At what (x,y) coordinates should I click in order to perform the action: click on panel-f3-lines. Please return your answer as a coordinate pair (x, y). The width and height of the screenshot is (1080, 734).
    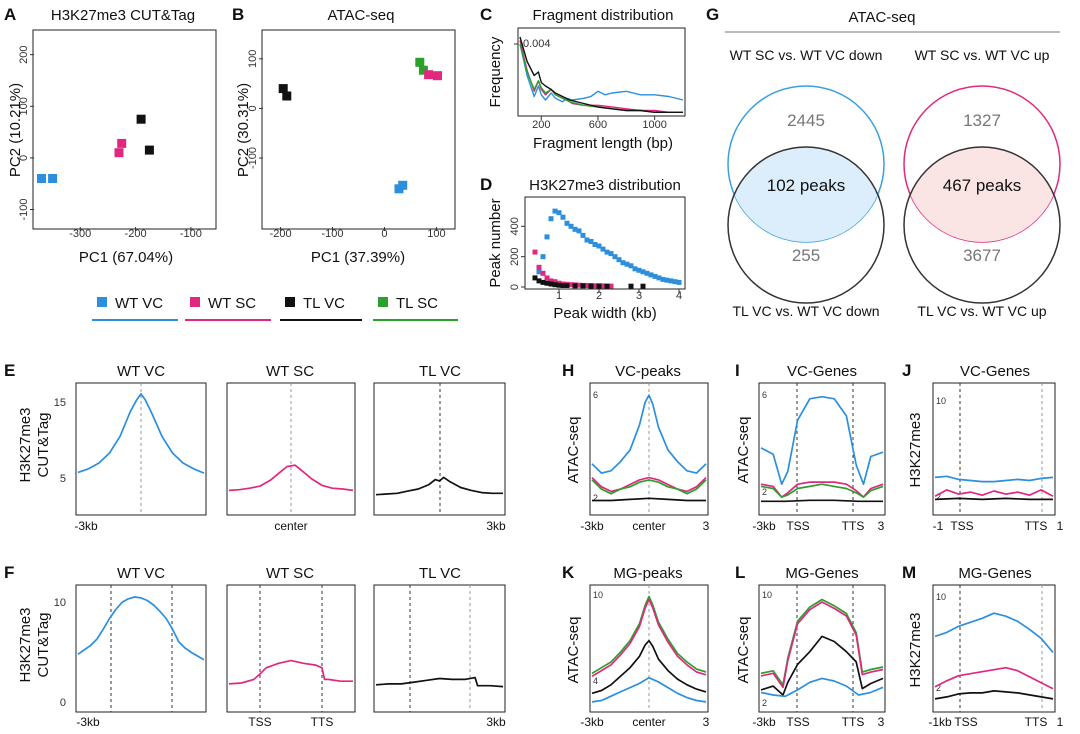
    Looking at the image, I should click on (439, 682).